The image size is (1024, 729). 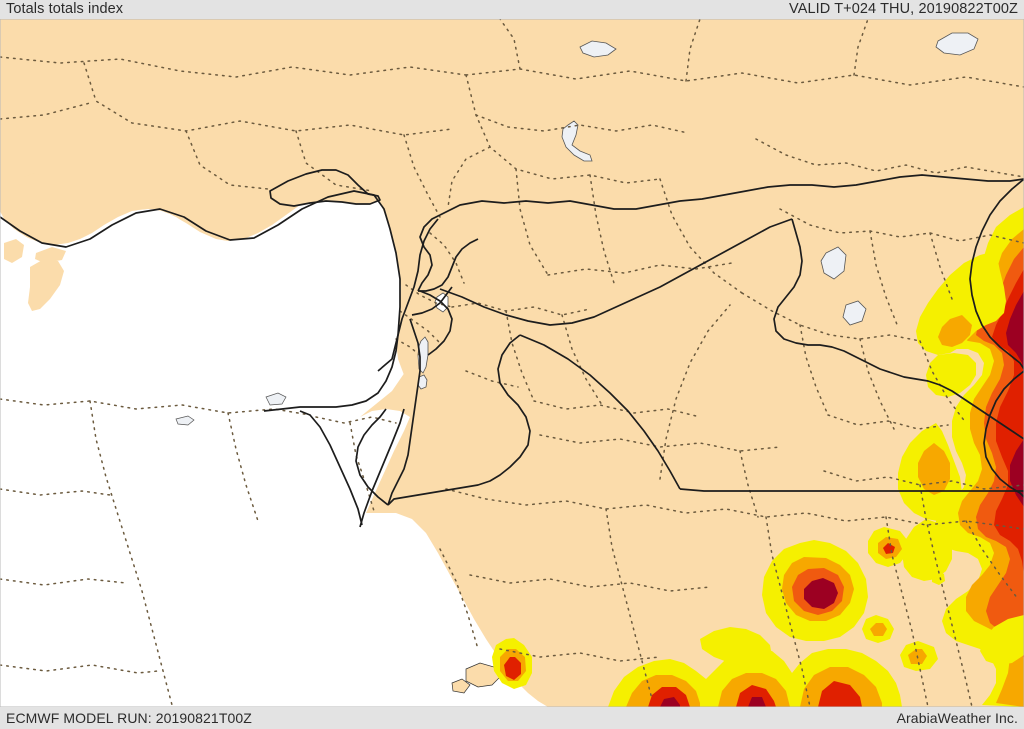 What do you see at coordinates (276, 399) in the screenshot?
I see `lake-nile-delta` at bounding box center [276, 399].